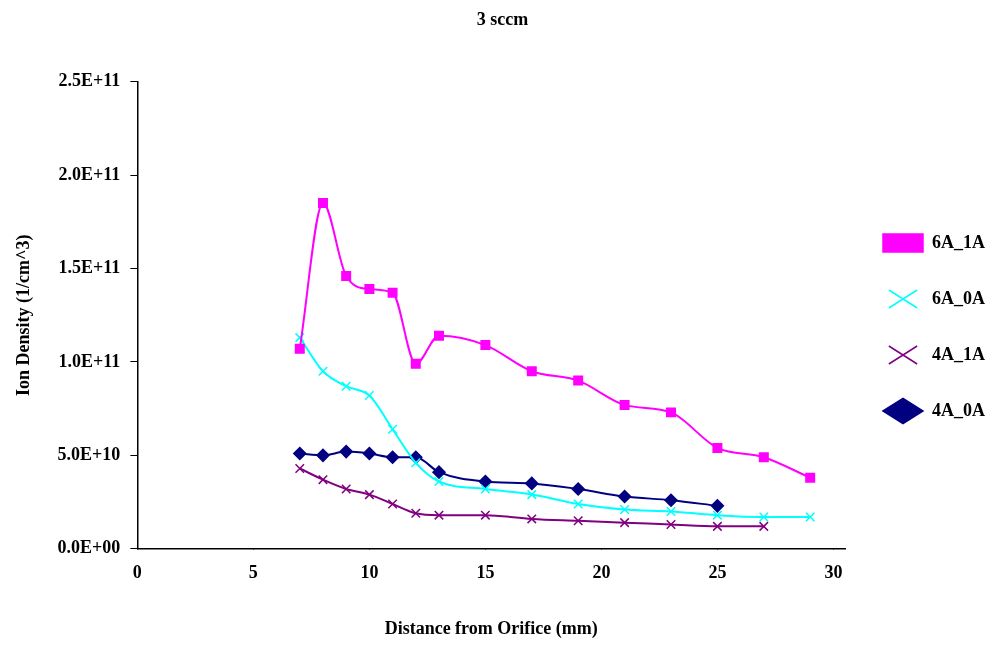 This screenshot has width=1005, height=654. I want to click on legend-label: 6A_1A, so click(958, 241).